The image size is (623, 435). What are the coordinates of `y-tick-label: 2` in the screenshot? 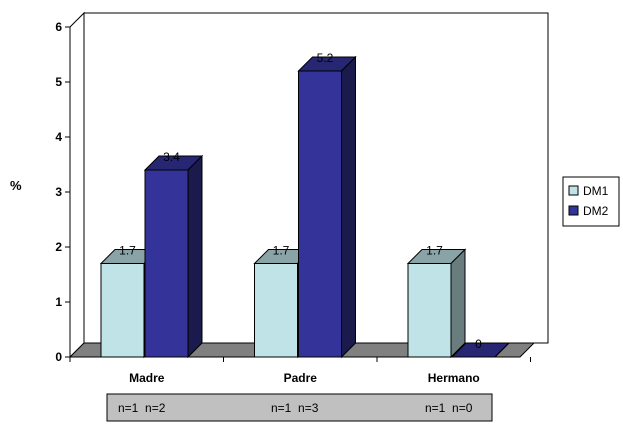 It's located at (58, 247).